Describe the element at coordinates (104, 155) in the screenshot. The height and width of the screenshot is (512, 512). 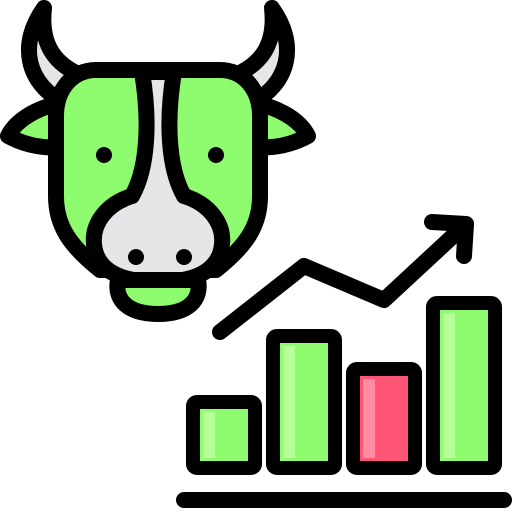
I see `left-eye-icon` at that location.